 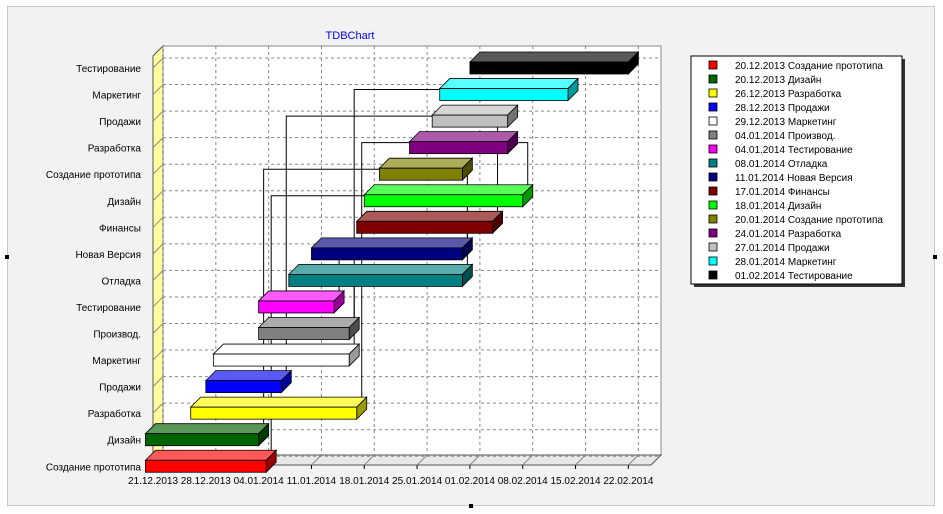 I want to click on x-tick-label: 04.01.2014, so click(x=259, y=481).